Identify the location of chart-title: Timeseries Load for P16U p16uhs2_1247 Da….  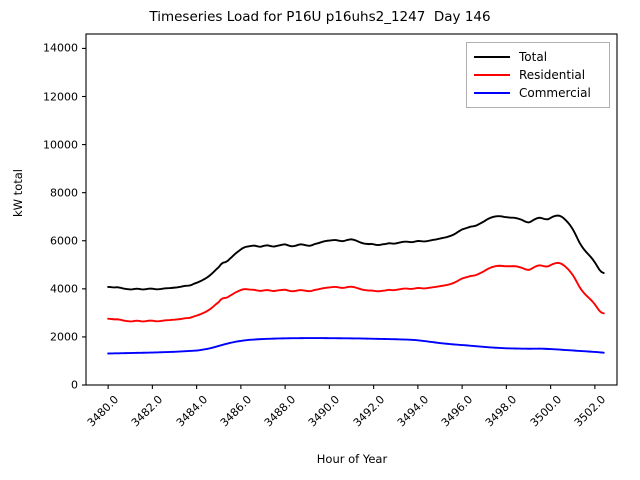
(320, 17).